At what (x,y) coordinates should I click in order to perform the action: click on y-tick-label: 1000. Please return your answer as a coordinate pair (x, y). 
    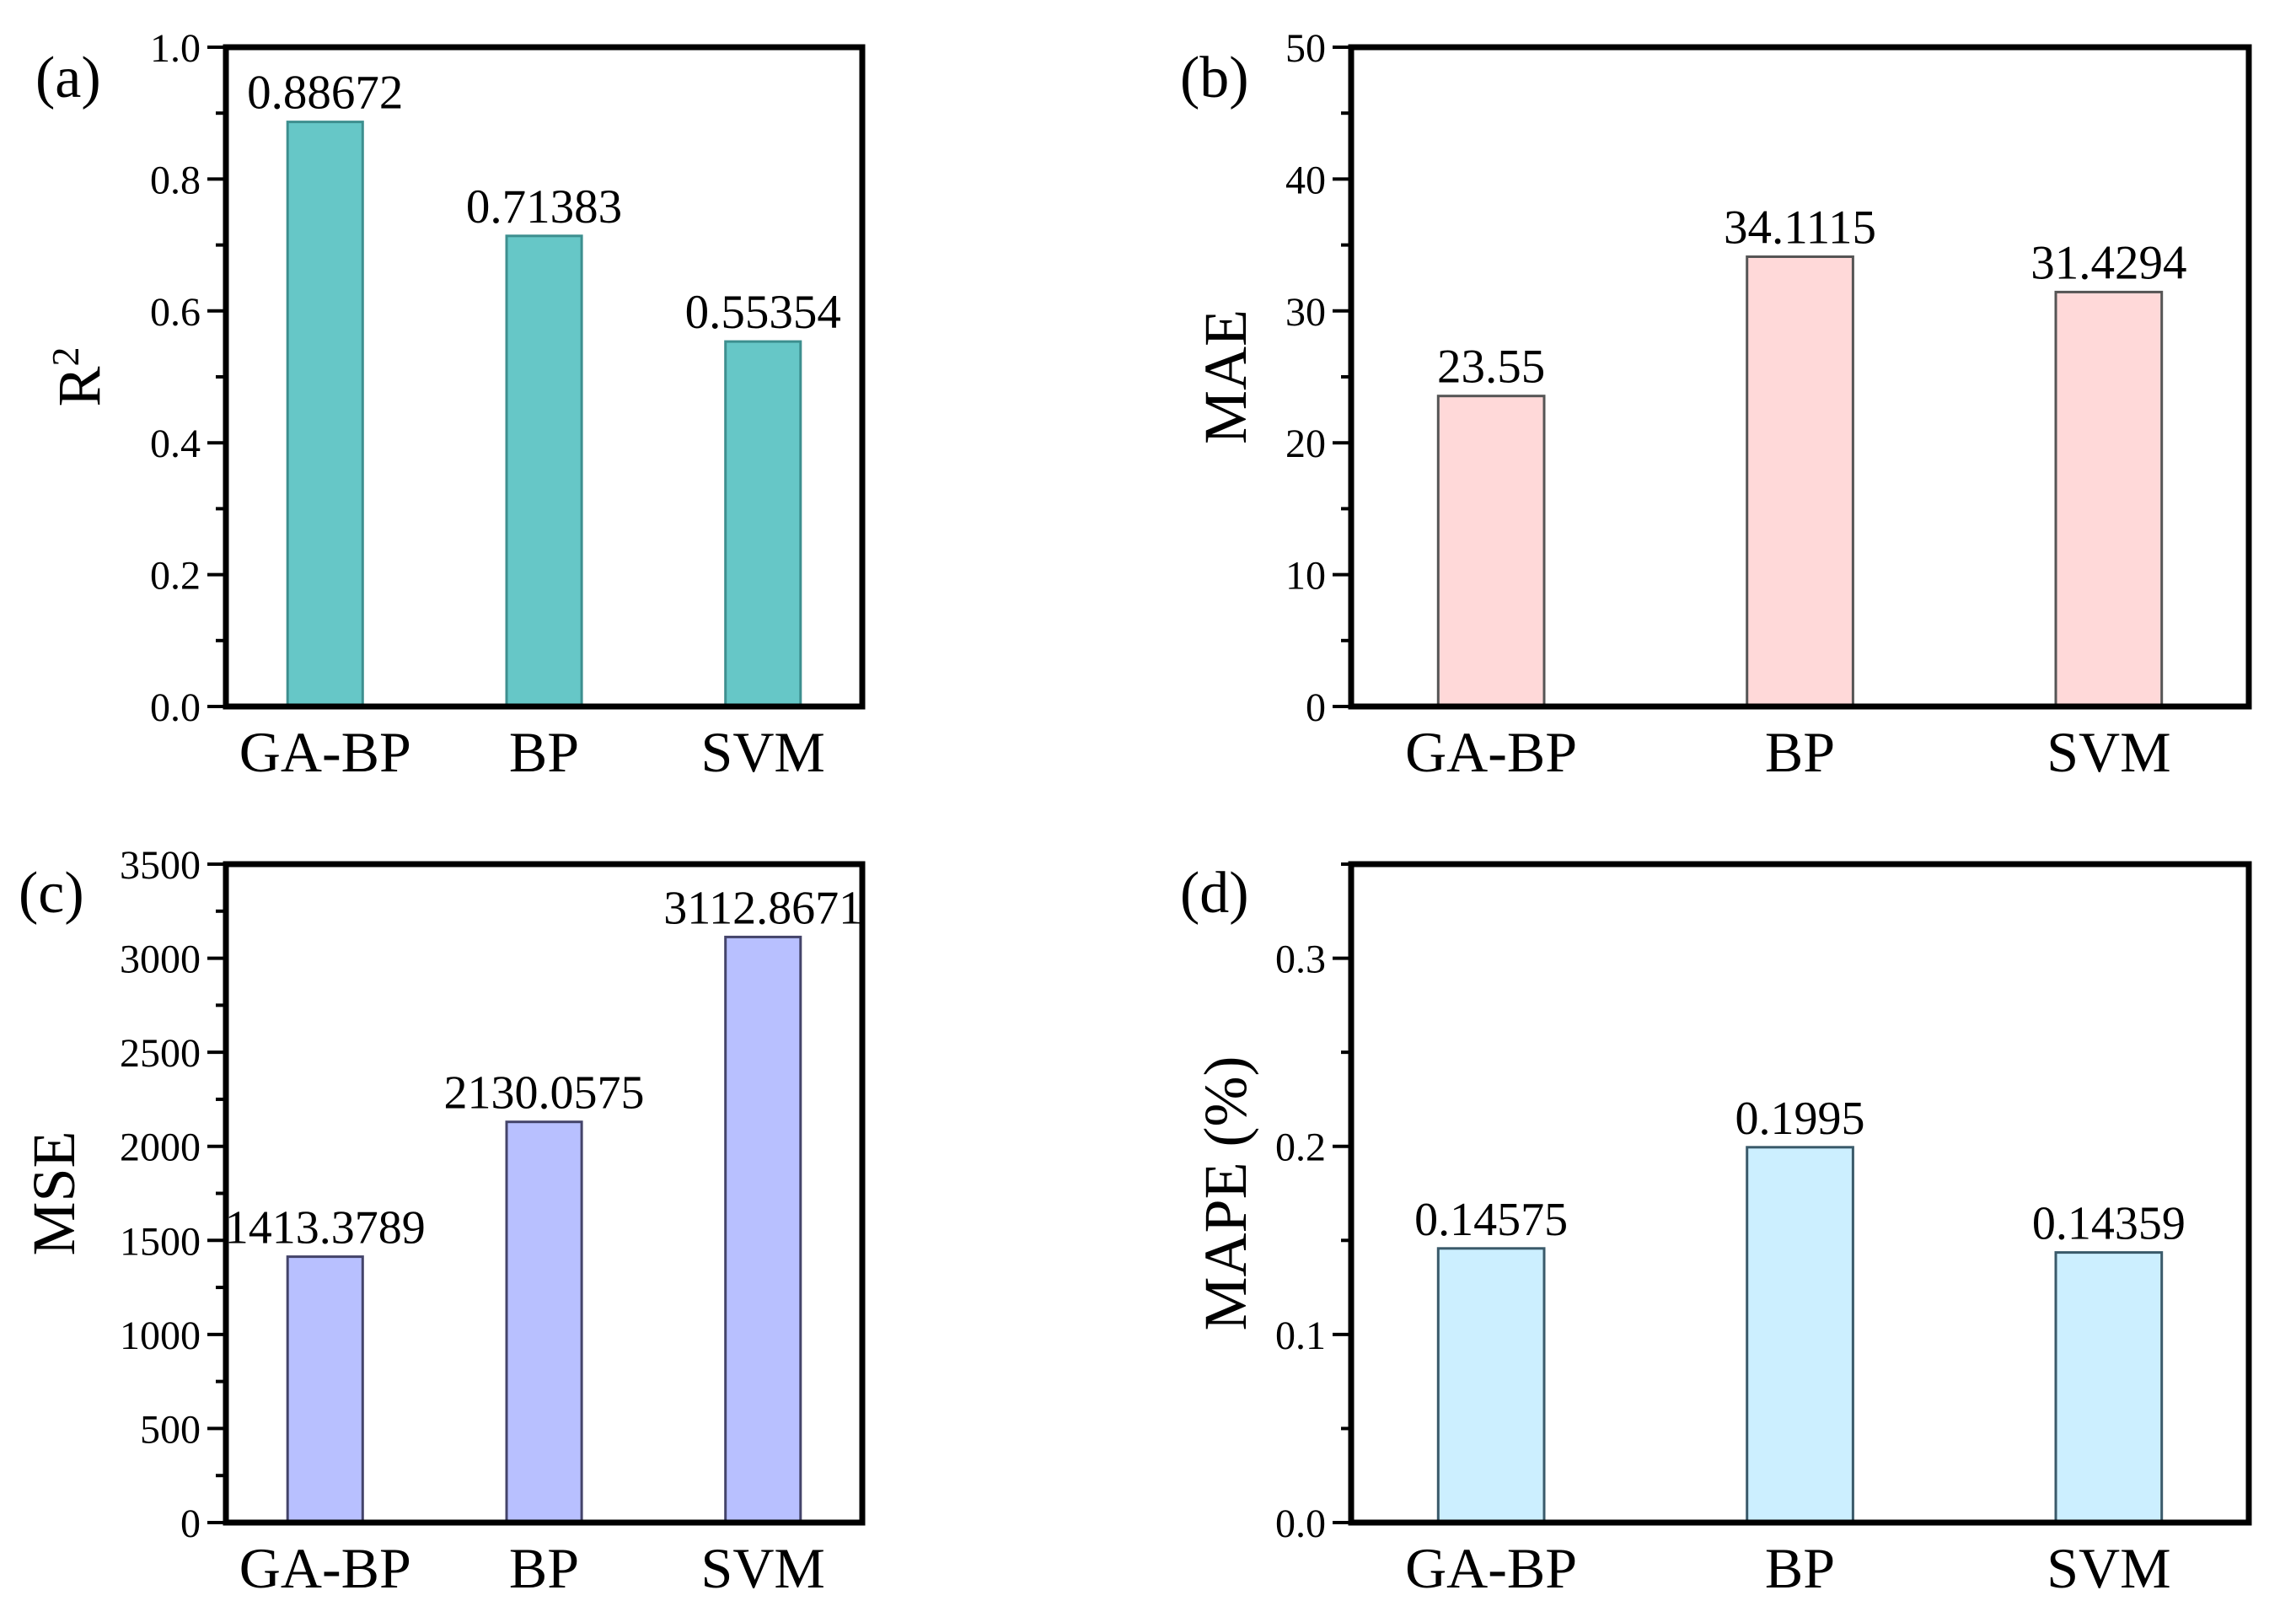
    Looking at the image, I should click on (160, 1335).